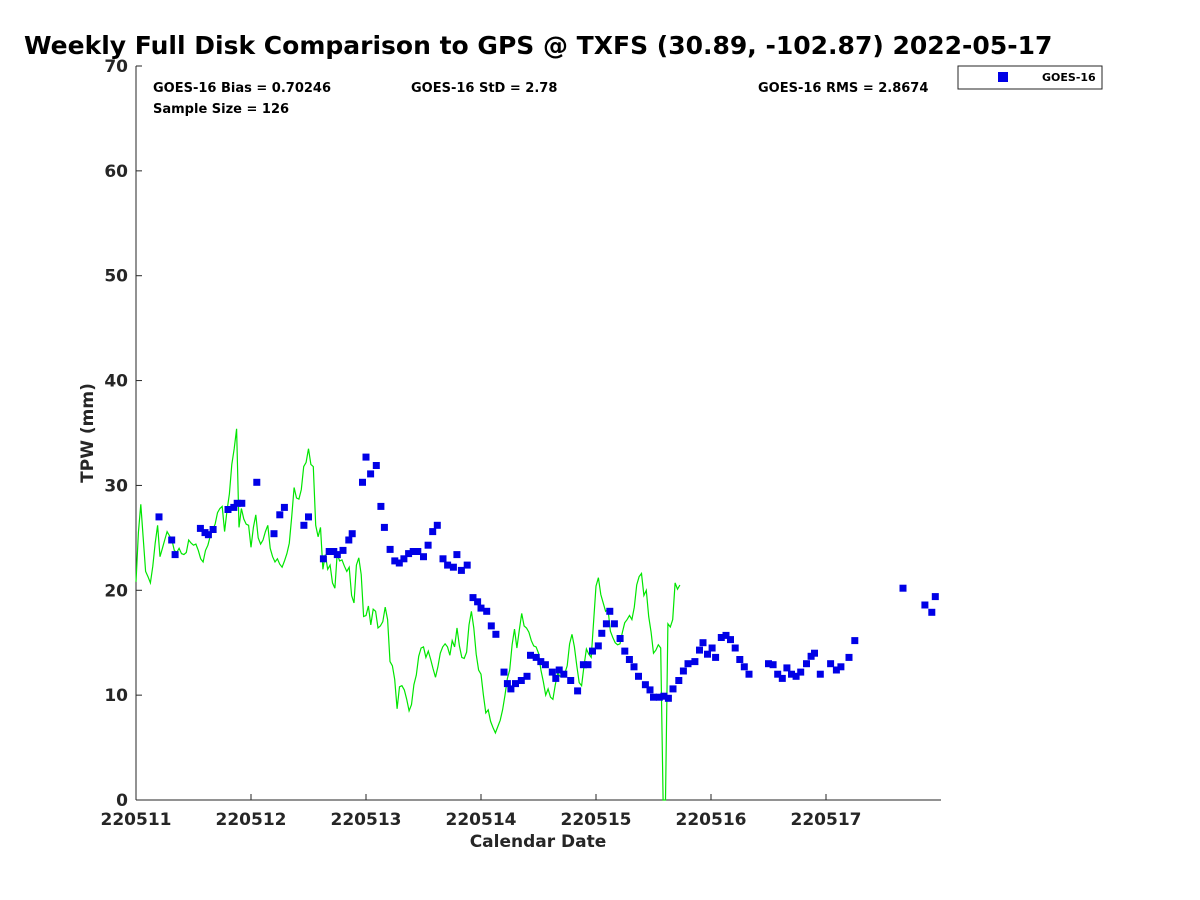 The image size is (1200, 900). What do you see at coordinates (116, 277) in the screenshot?
I see `y-tick-label: 50` at bounding box center [116, 277].